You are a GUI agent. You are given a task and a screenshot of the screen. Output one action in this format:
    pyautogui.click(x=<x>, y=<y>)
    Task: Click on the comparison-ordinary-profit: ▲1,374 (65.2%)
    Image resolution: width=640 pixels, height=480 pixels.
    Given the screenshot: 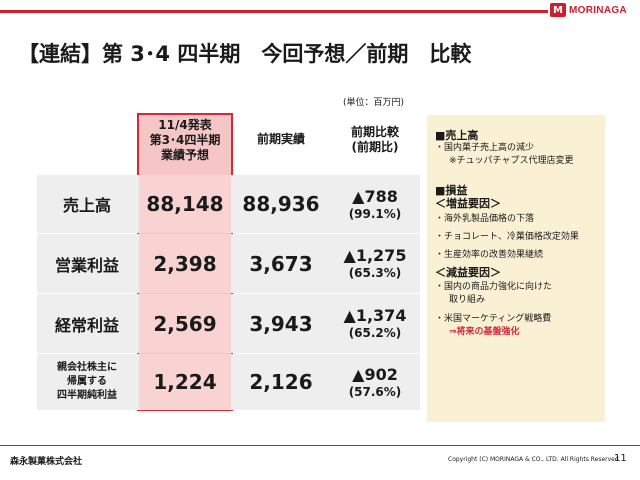 What is the action you would take?
    pyautogui.click(x=375, y=323)
    